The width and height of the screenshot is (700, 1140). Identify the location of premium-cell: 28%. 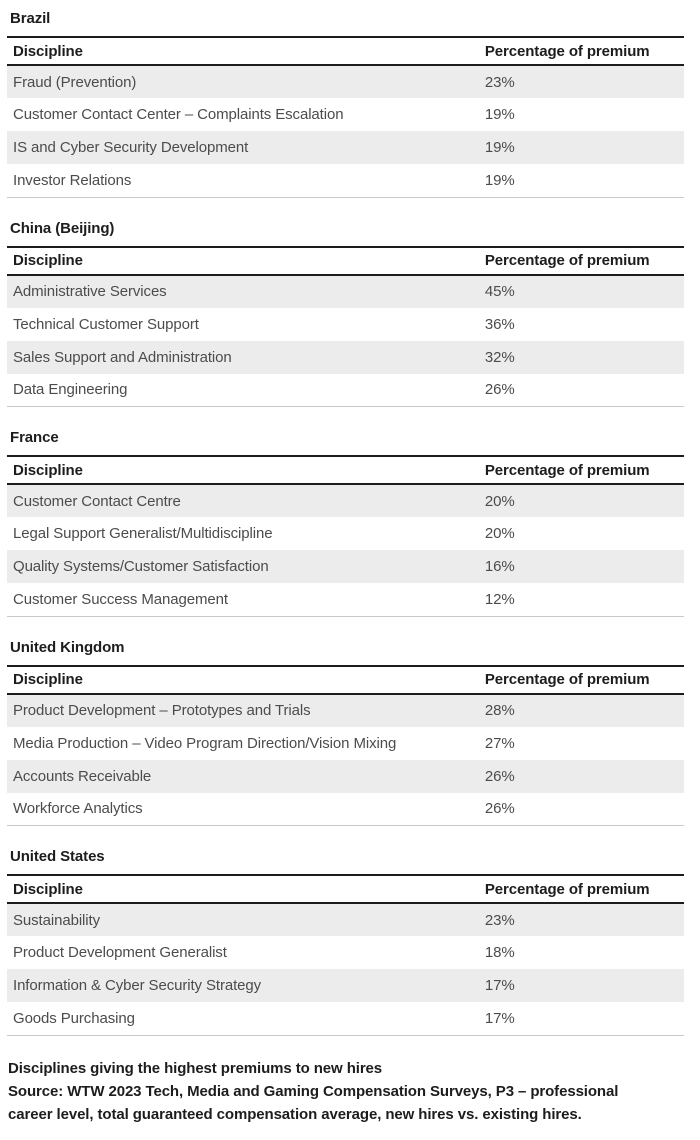
(499, 710).